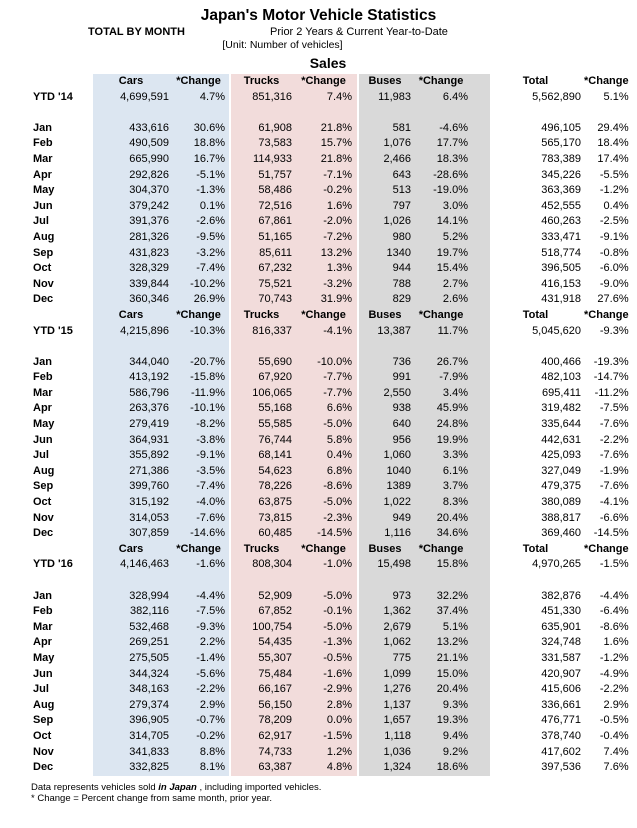 The height and width of the screenshot is (828, 637). I want to click on ytd-value: 851,316, so click(262, 97).